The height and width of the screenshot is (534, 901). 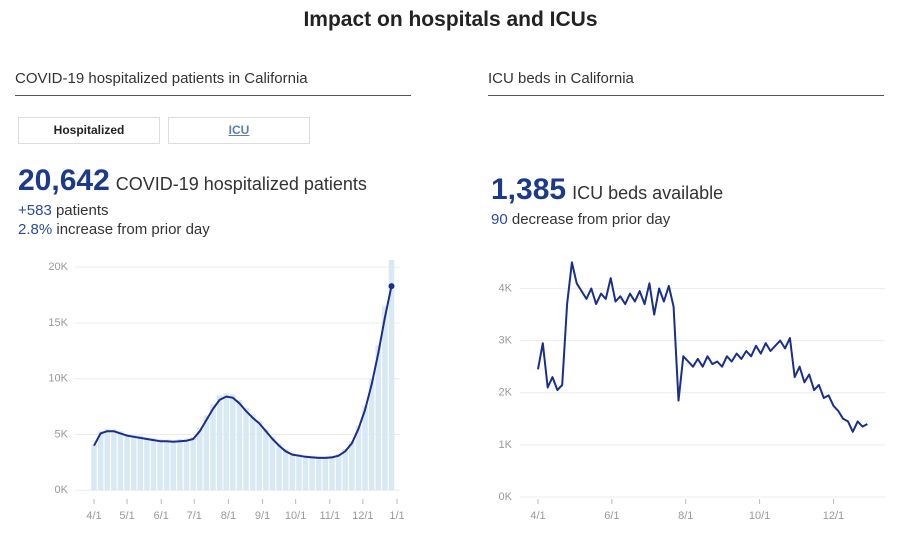 What do you see at coordinates (64, 180) in the screenshot?
I see `stat-value: 20,642` at bounding box center [64, 180].